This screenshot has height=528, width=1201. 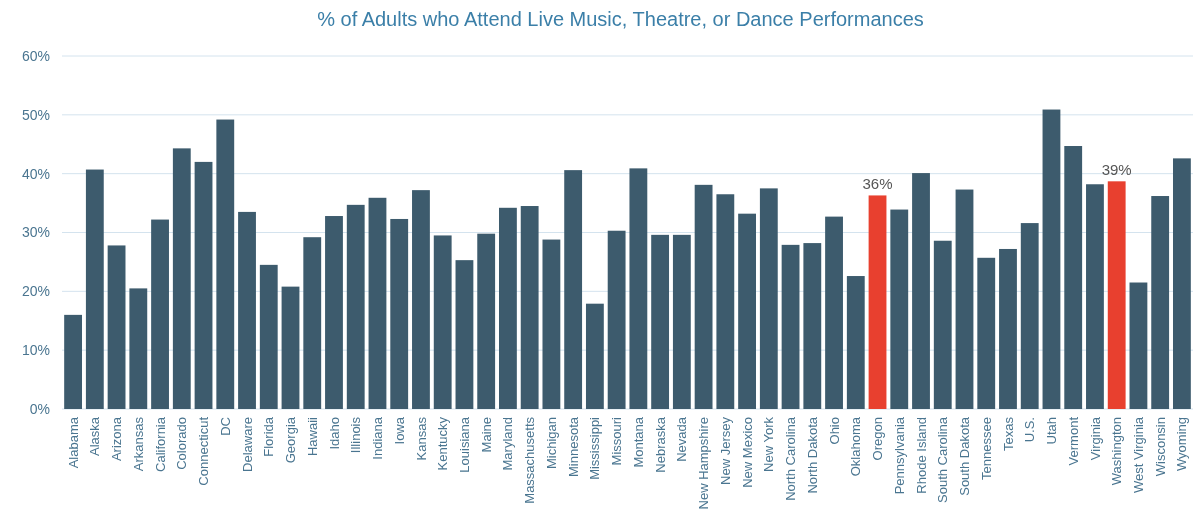 What do you see at coordinates (204, 451) in the screenshot?
I see `x-tick-label: Connecticut` at bounding box center [204, 451].